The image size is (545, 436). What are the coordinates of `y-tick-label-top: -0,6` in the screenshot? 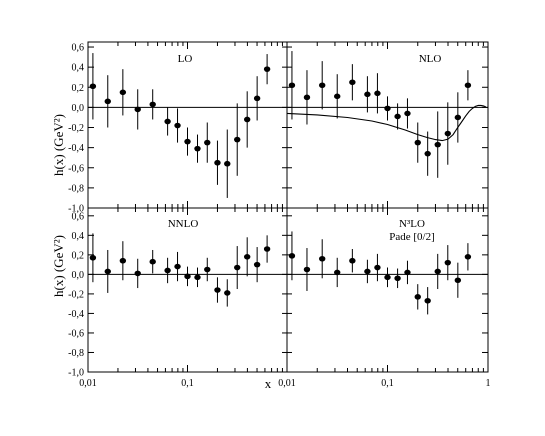 It's located at (76, 168).